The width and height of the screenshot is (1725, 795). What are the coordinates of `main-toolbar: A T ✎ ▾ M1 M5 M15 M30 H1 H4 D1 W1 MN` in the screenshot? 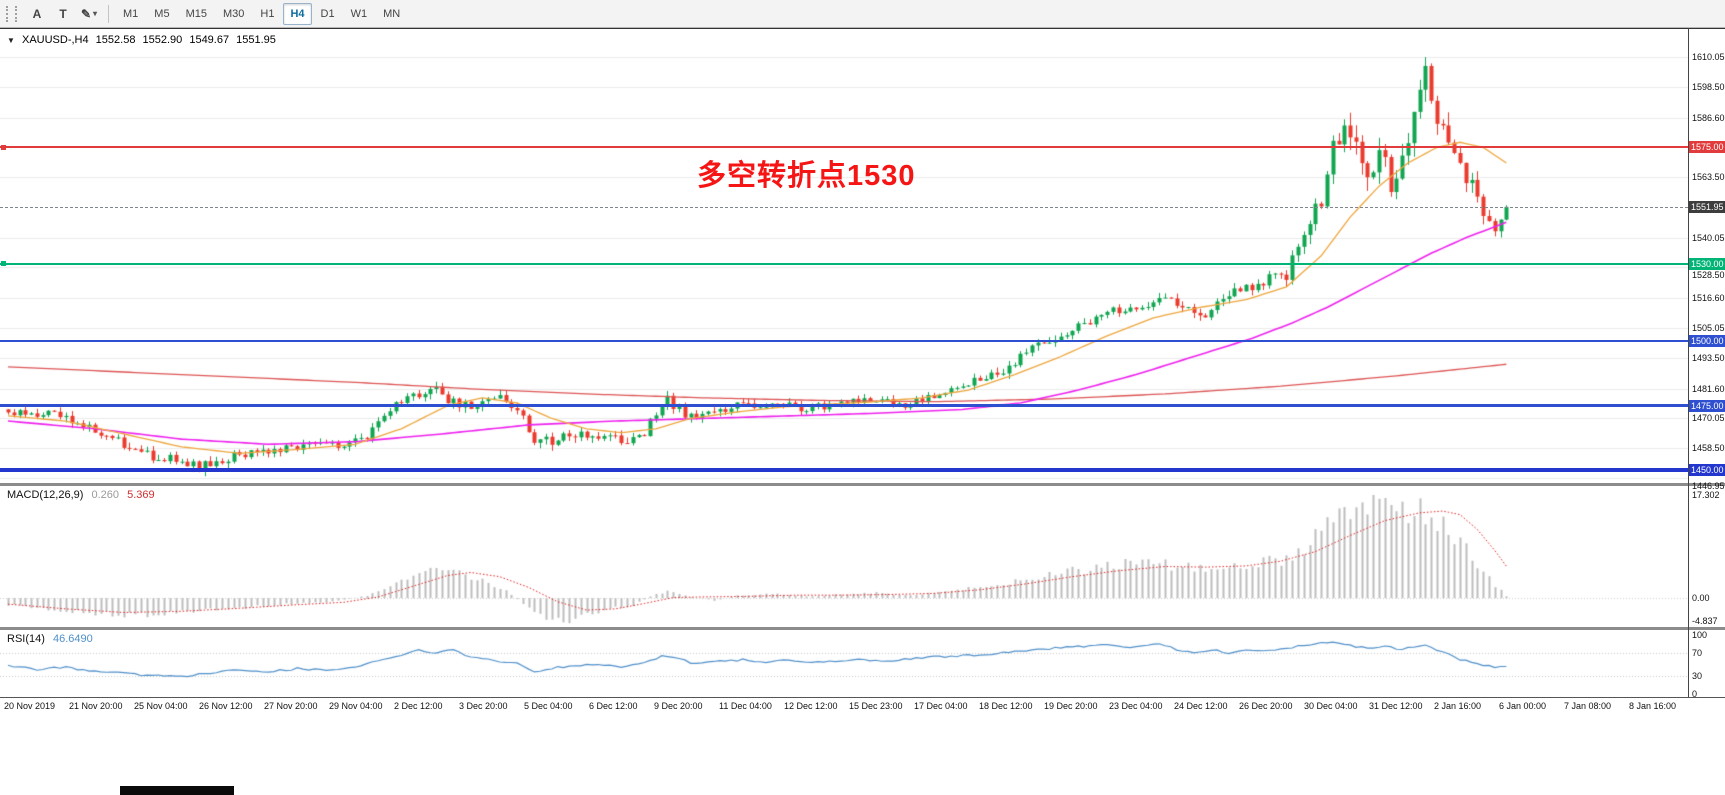 It's located at (862, 14).